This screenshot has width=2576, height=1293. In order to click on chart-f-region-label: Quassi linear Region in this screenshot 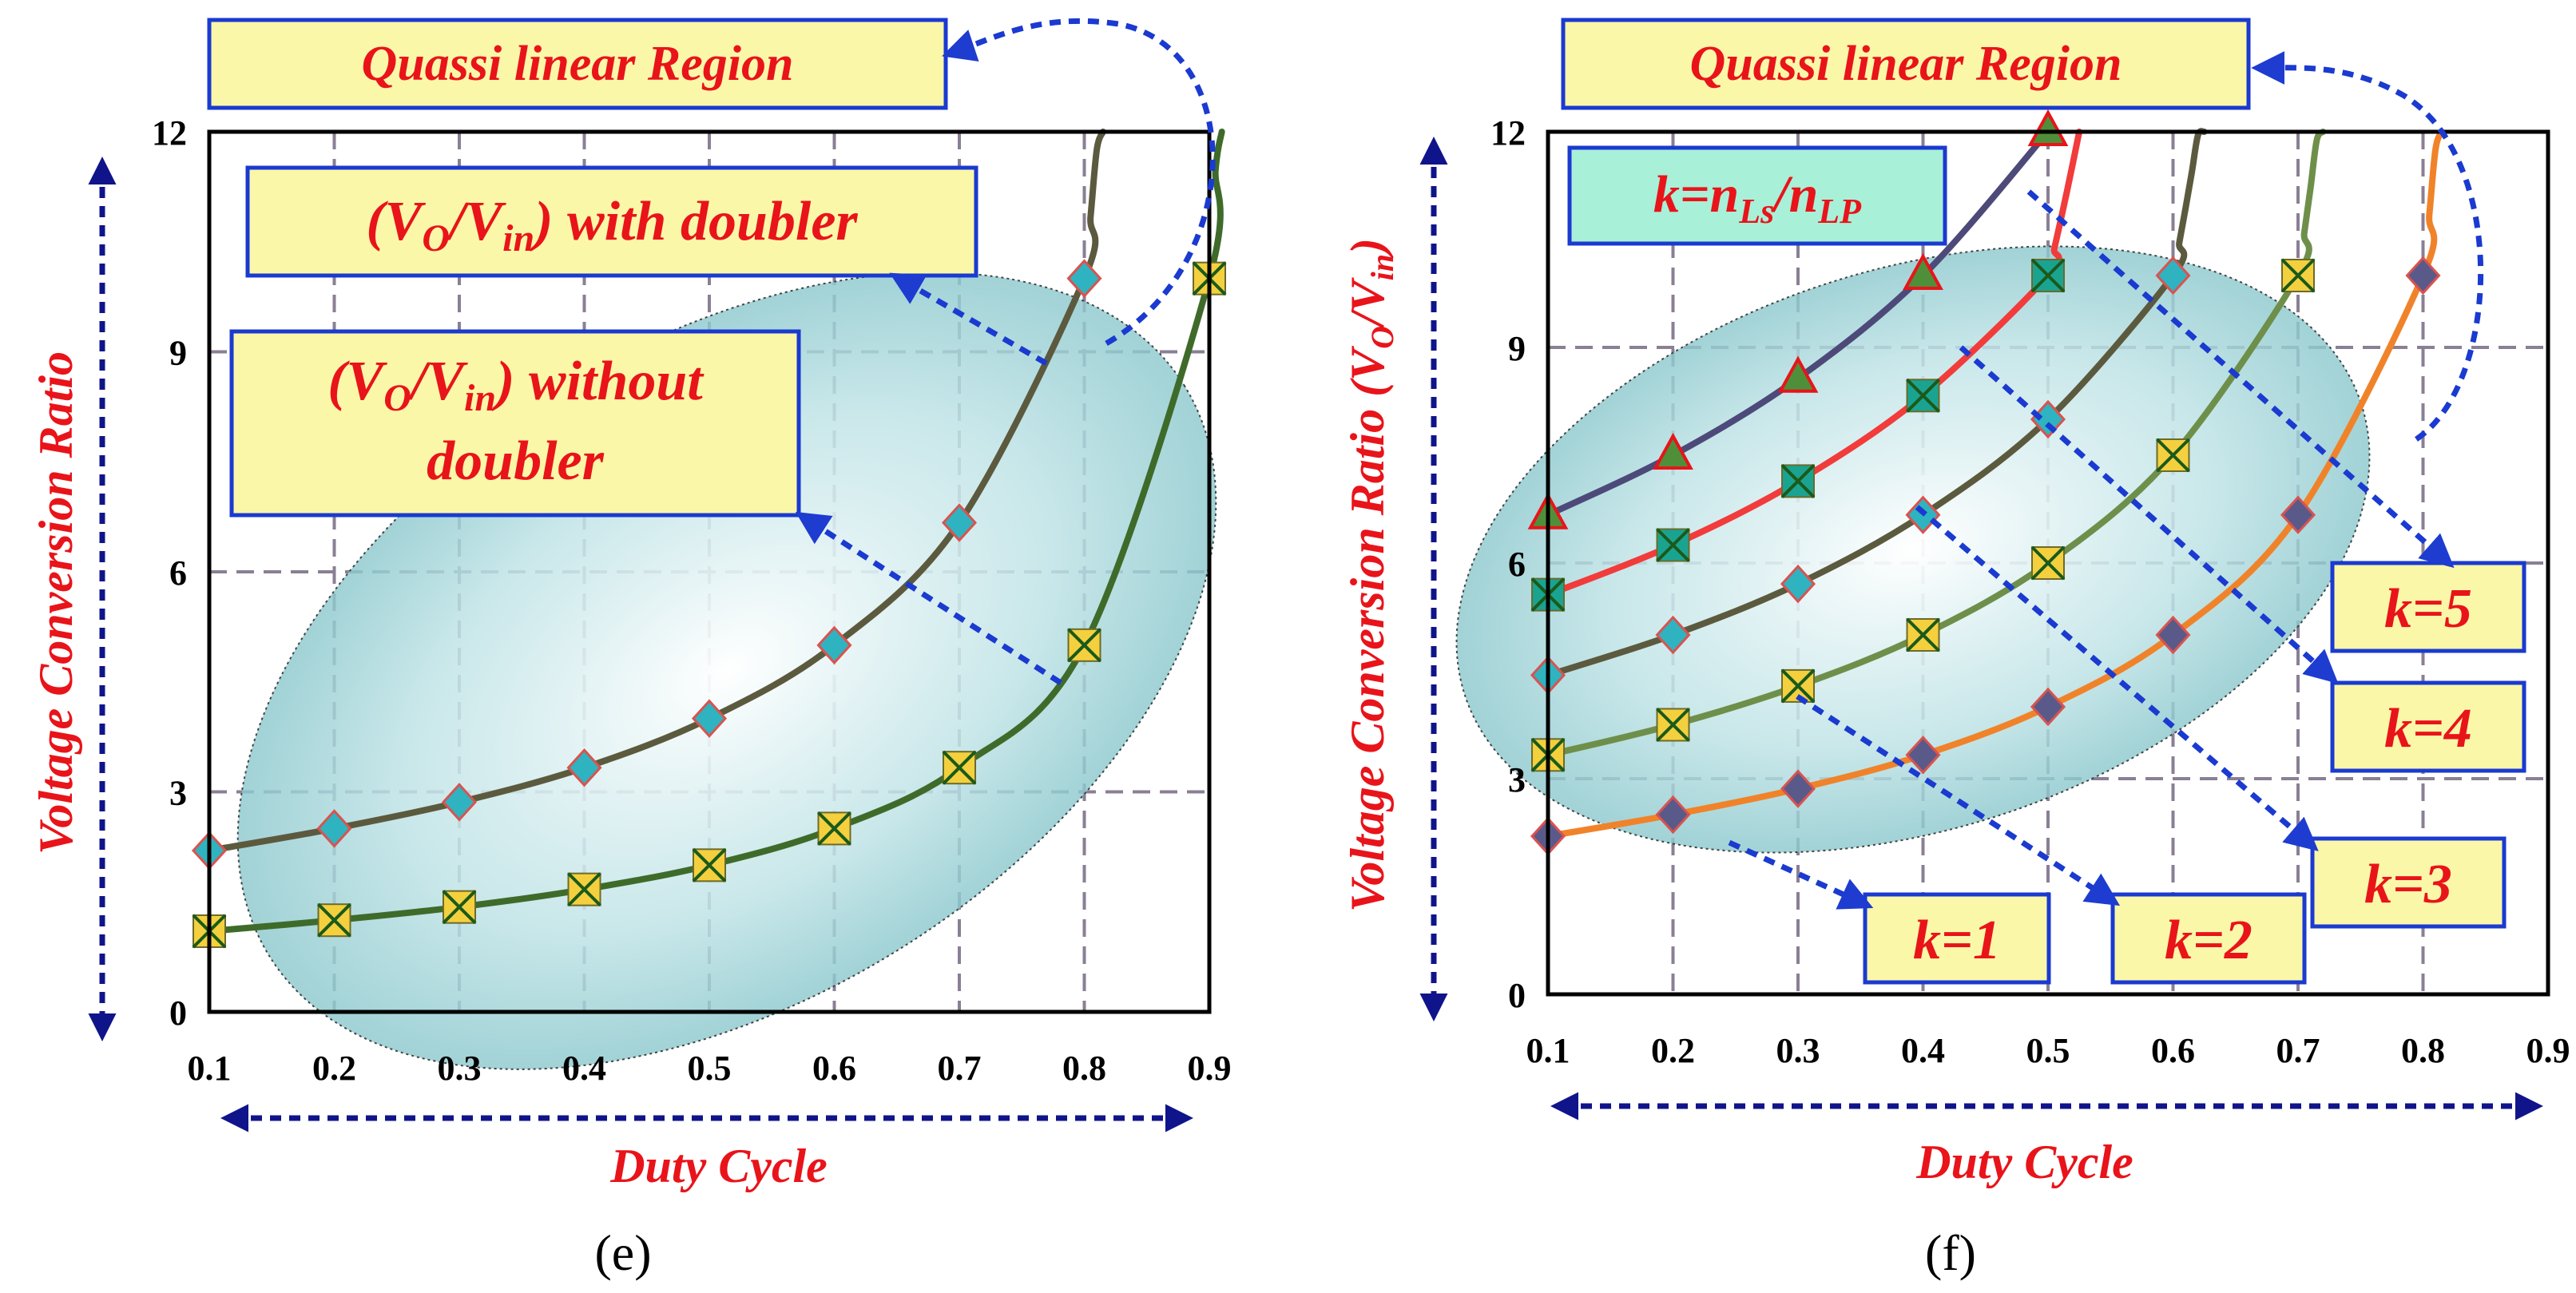, I will do `click(1906, 64)`.